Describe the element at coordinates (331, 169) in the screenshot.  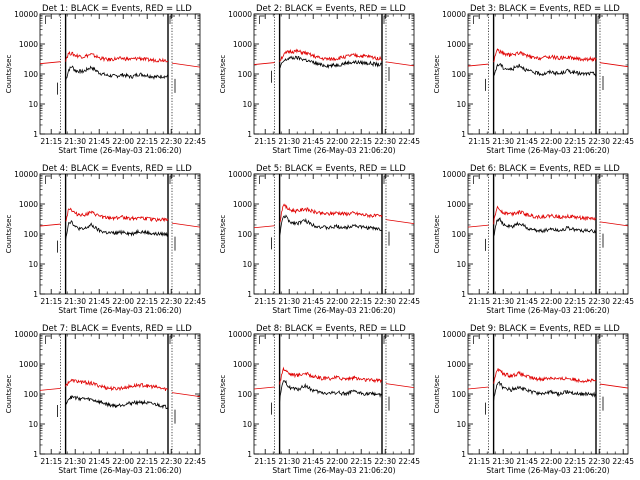
I see `chart-title: Det 5: BLACK = Events, RED = LLD` at that location.